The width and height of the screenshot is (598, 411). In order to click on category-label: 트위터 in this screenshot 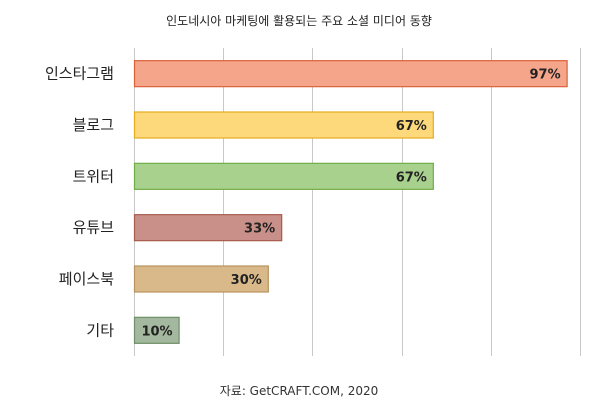, I will do `click(93, 176)`.